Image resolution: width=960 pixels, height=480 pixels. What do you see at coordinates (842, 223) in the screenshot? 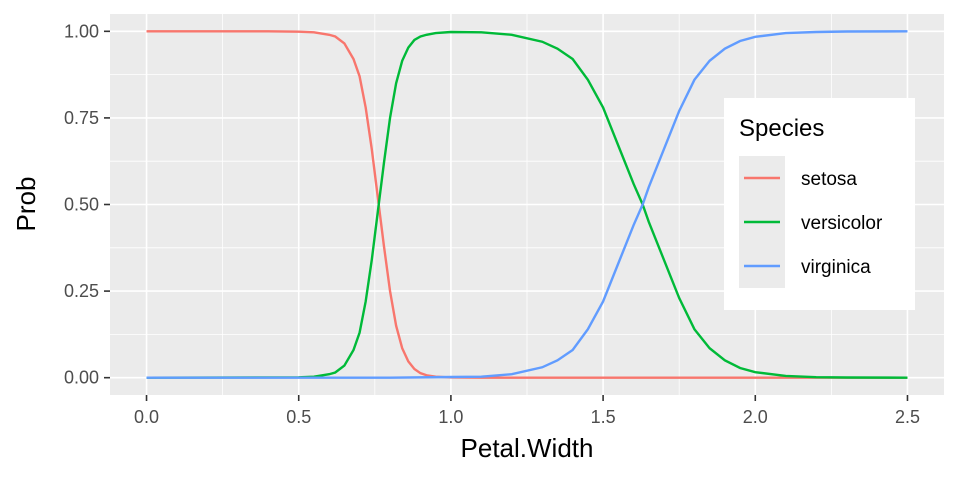
I see `legend-label-versicolor: versicolor` at bounding box center [842, 223].